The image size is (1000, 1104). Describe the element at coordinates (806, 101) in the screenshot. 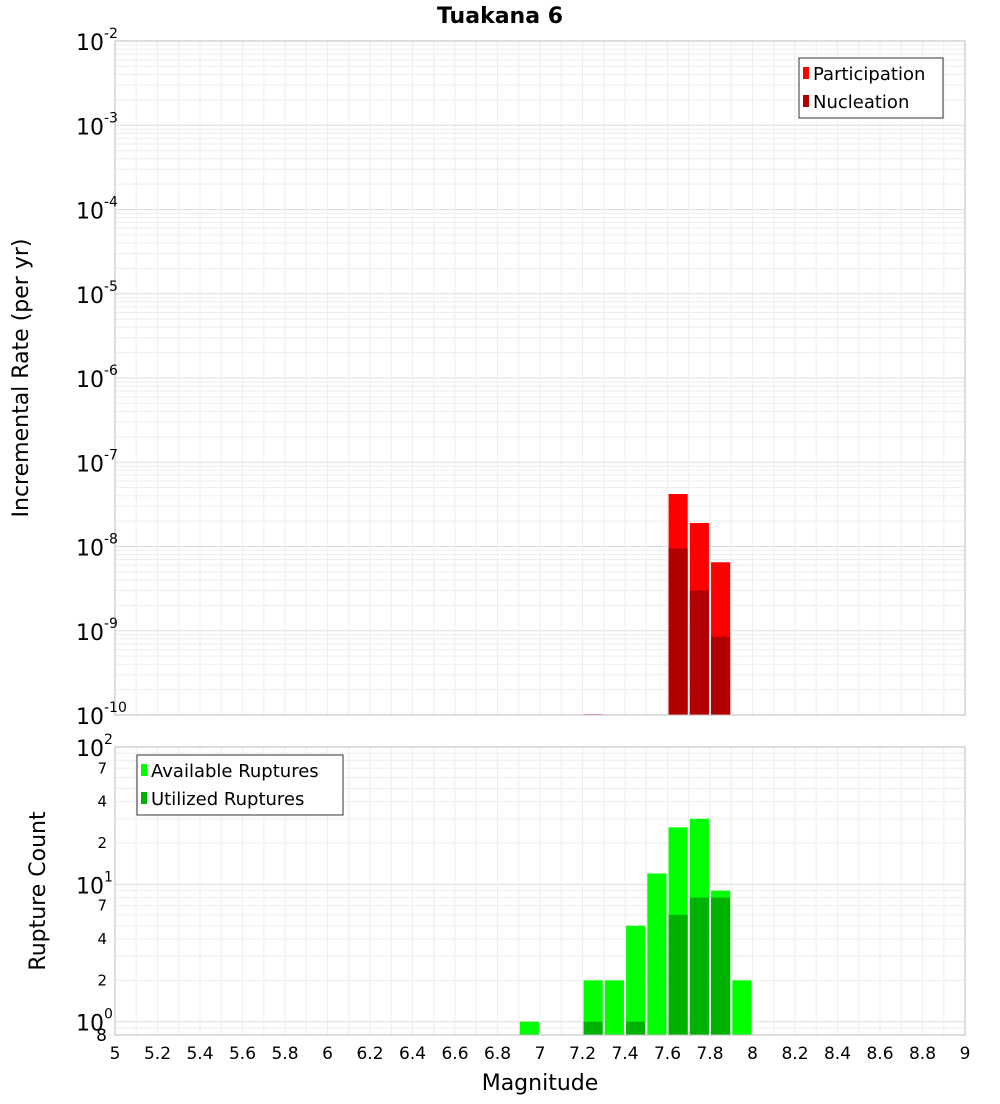

I see `legend-swatch-nucleation` at that location.